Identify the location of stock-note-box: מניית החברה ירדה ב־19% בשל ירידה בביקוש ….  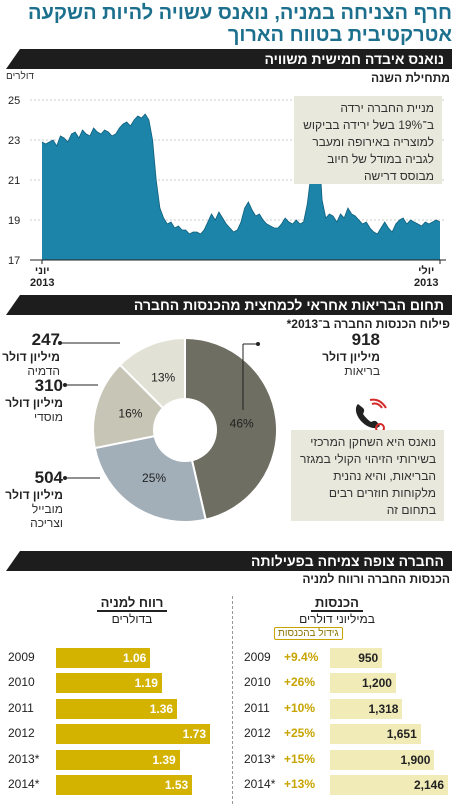
(368, 140).